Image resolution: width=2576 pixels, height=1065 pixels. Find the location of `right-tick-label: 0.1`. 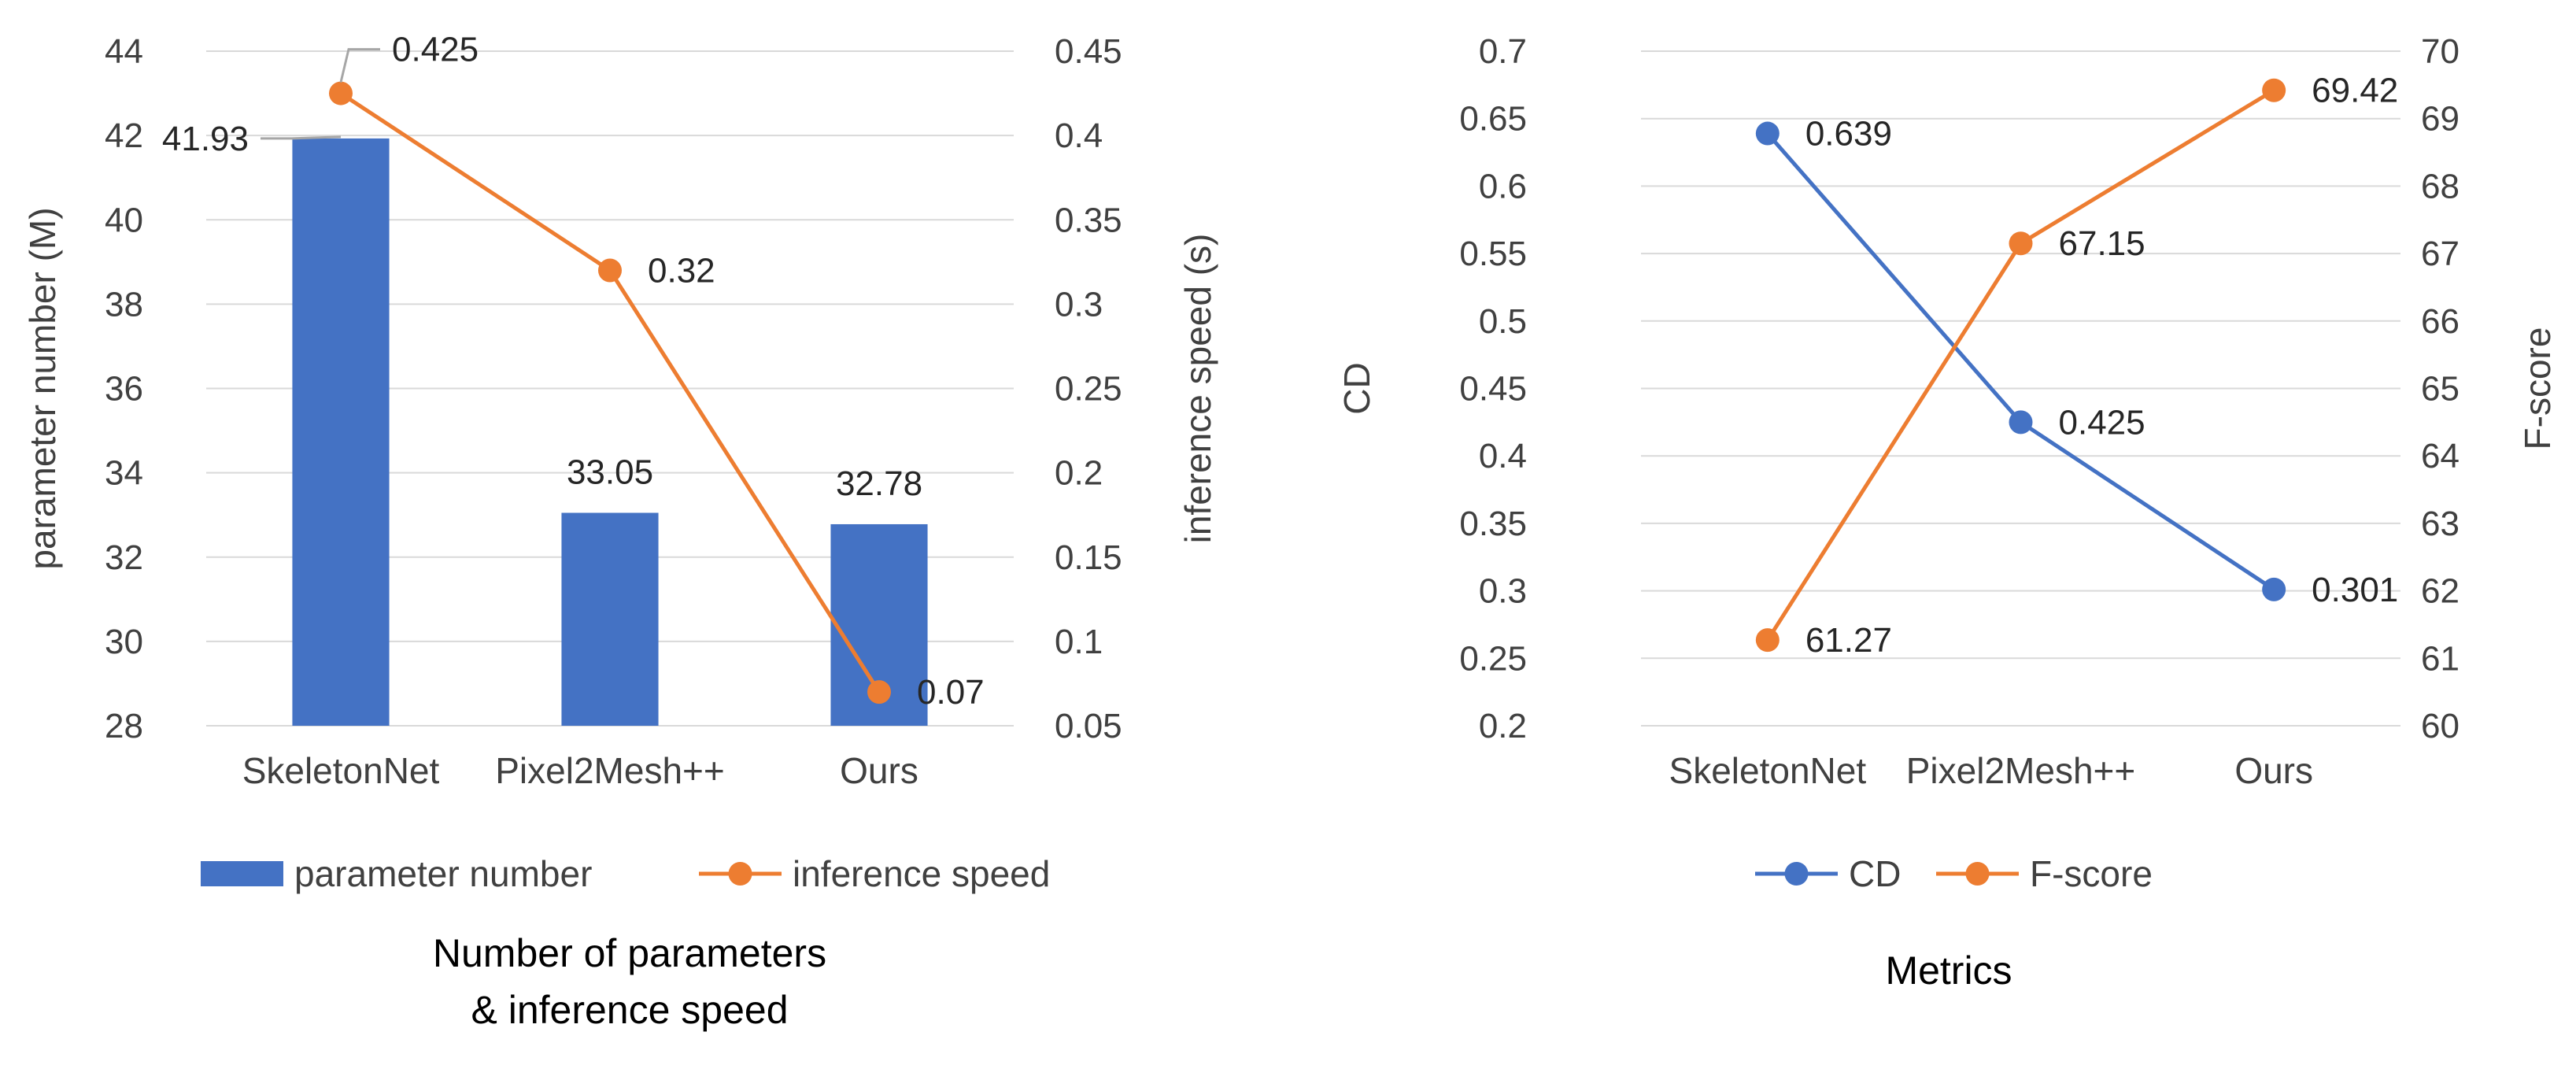

right-tick-label: 0.1 is located at coordinates (1079, 642).